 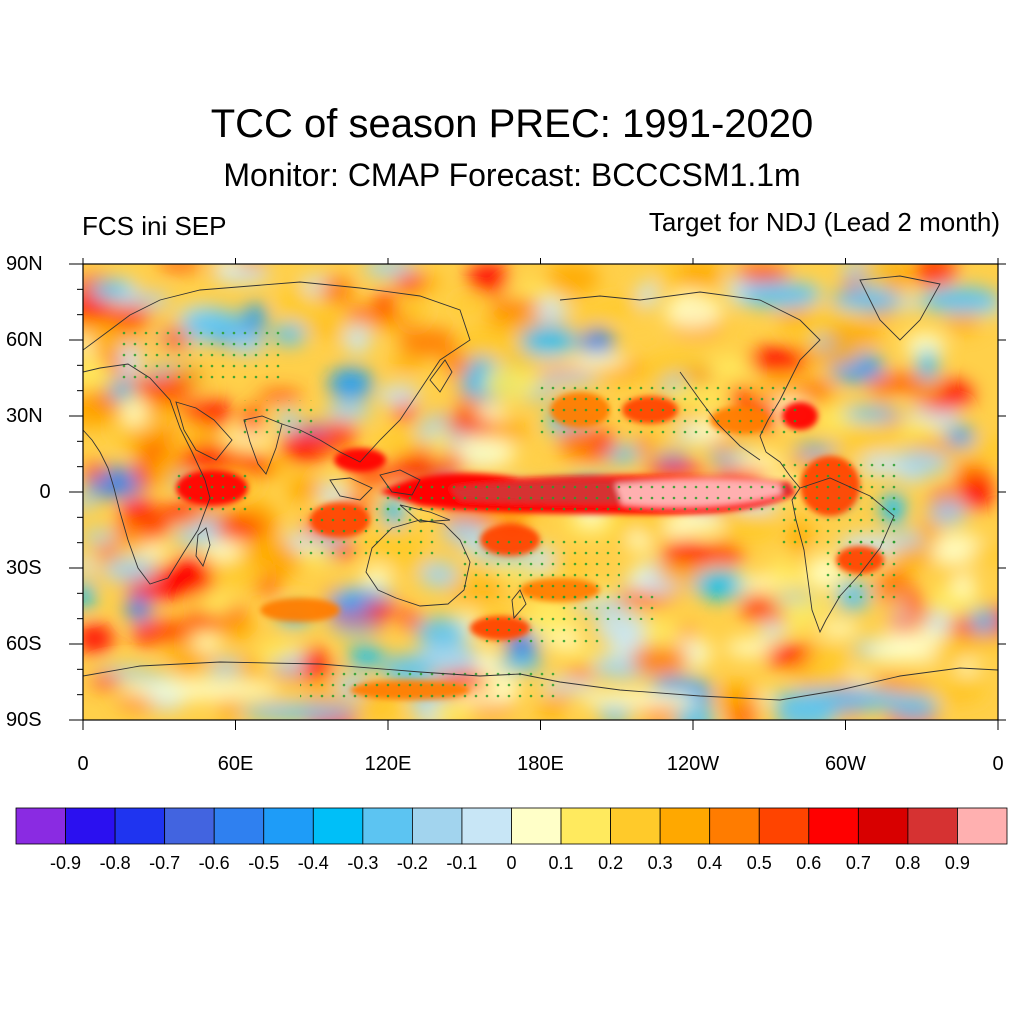 I want to click on map-subtitle: Monitor: CMAP Forecast: BCCCSM1.1m, so click(x=512, y=175).